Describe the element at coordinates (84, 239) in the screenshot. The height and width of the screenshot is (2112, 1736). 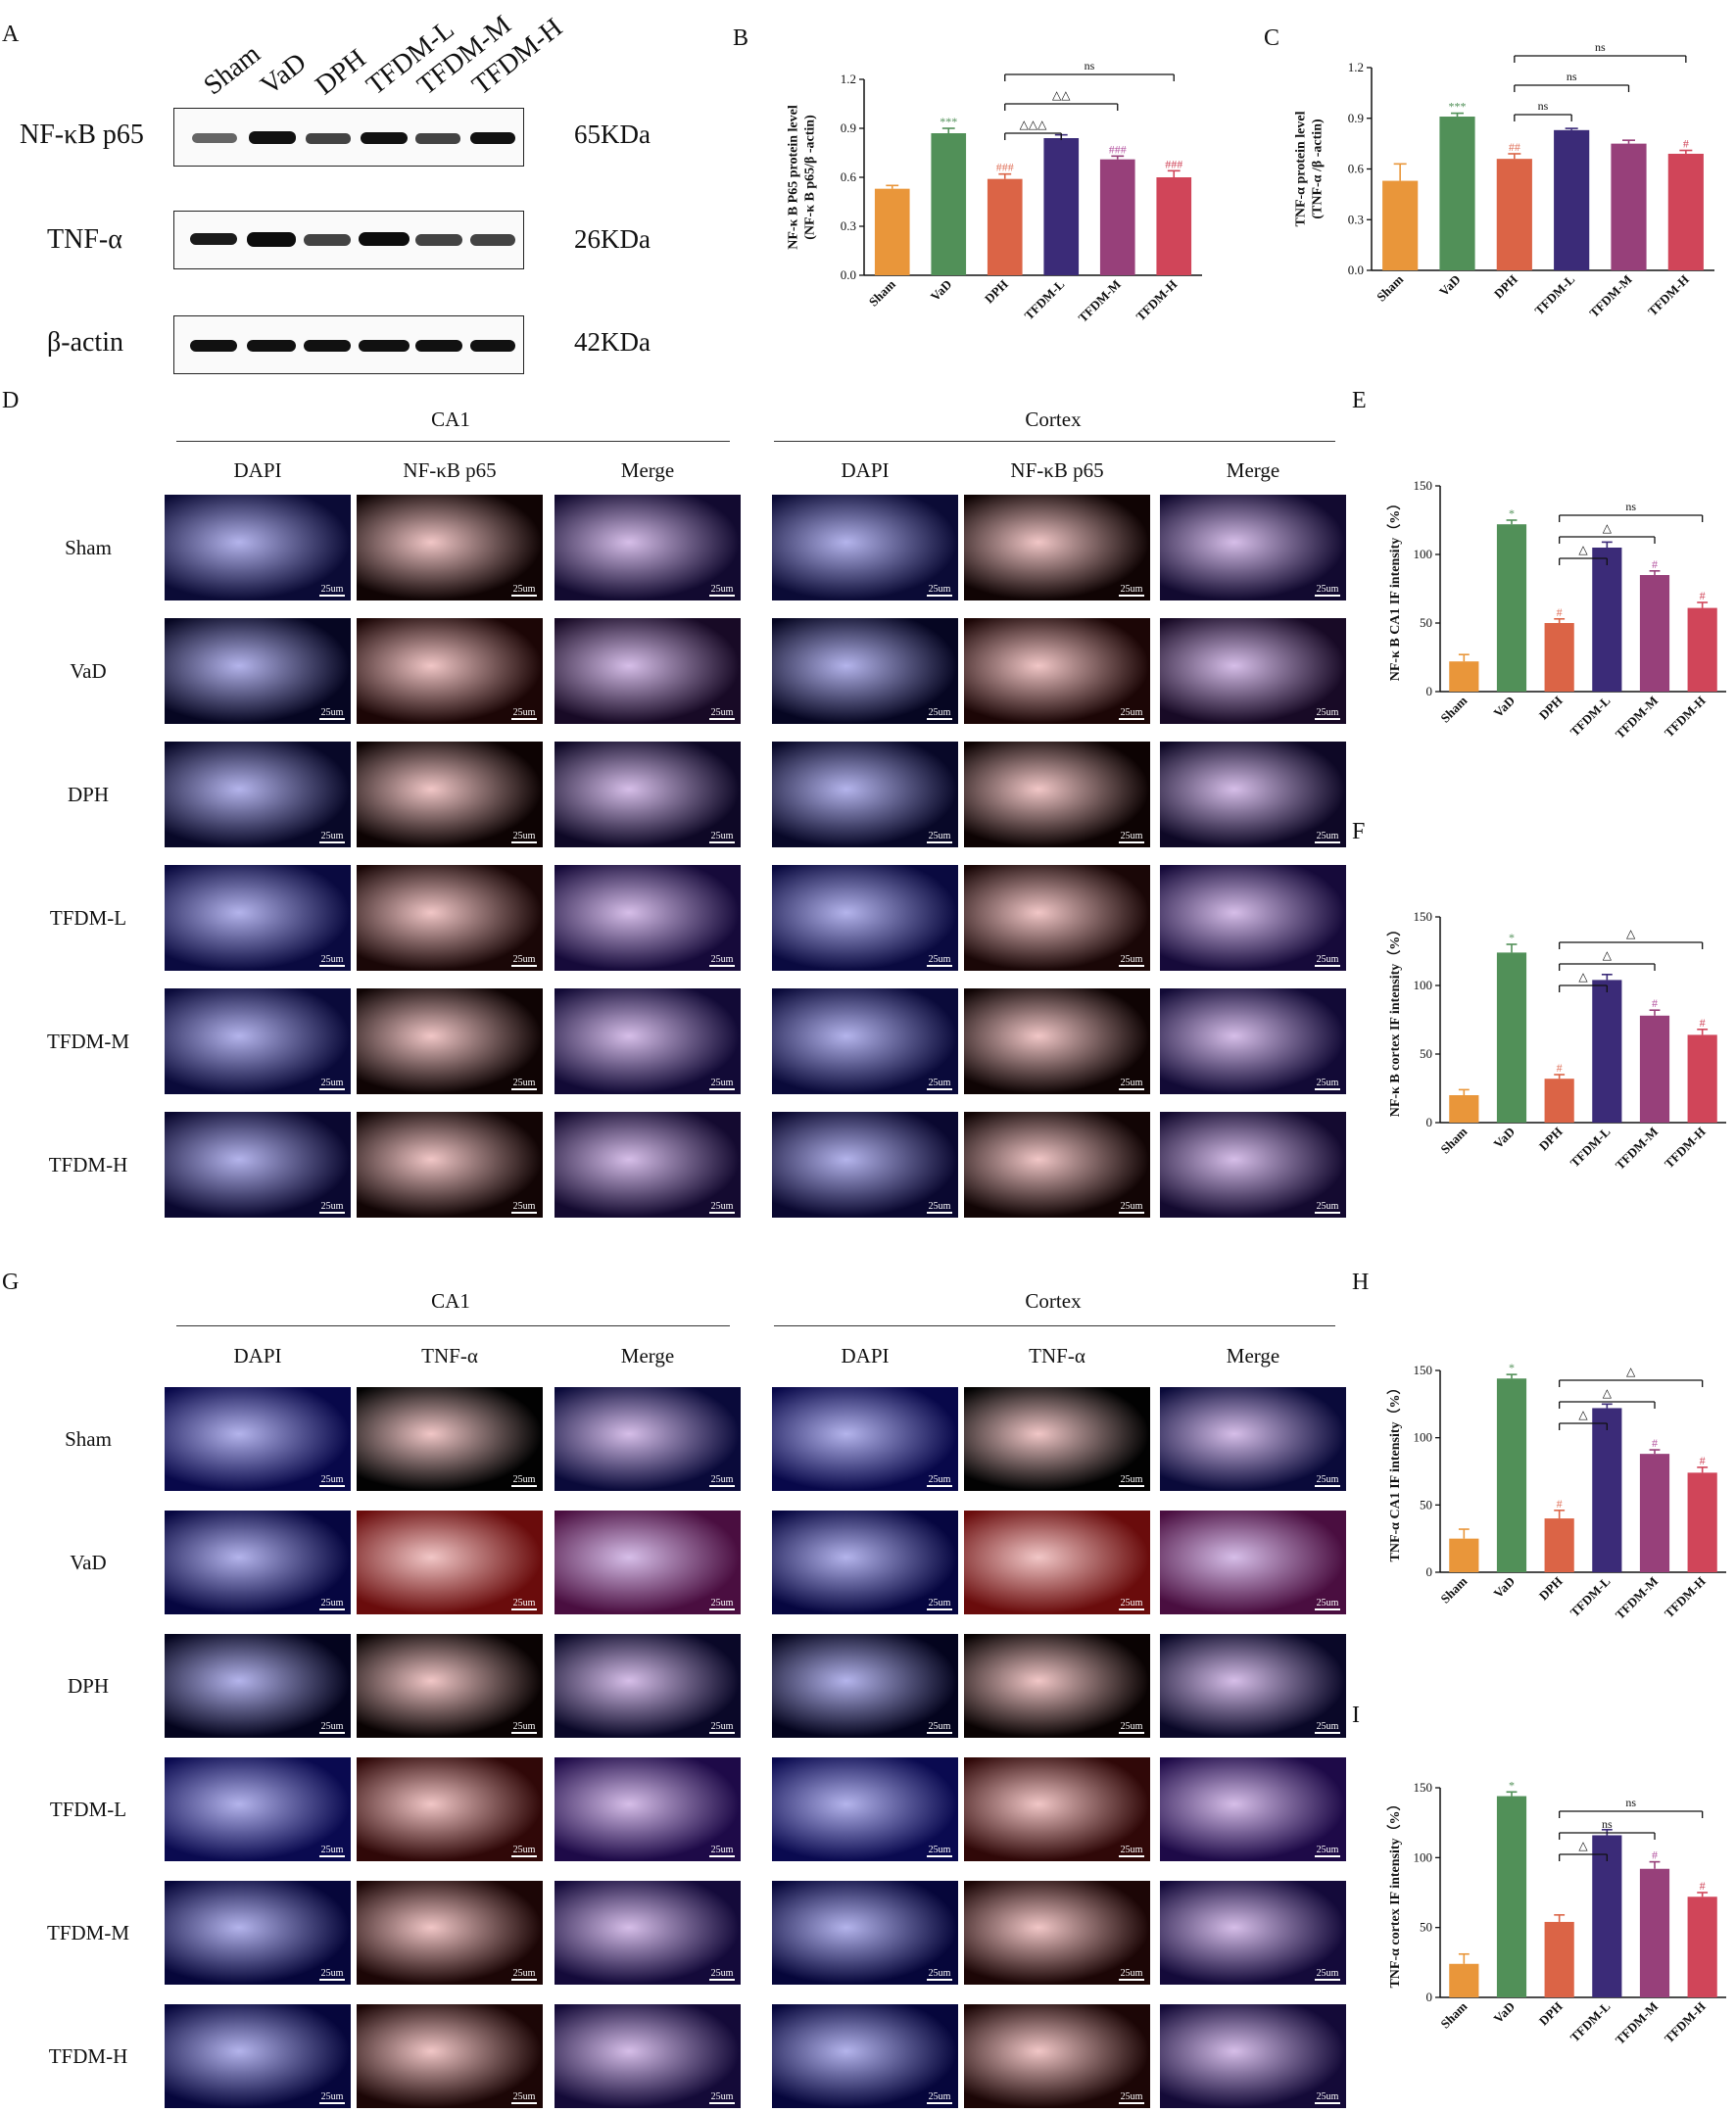
I see `wb-protein-label: TNF-α` at that location.